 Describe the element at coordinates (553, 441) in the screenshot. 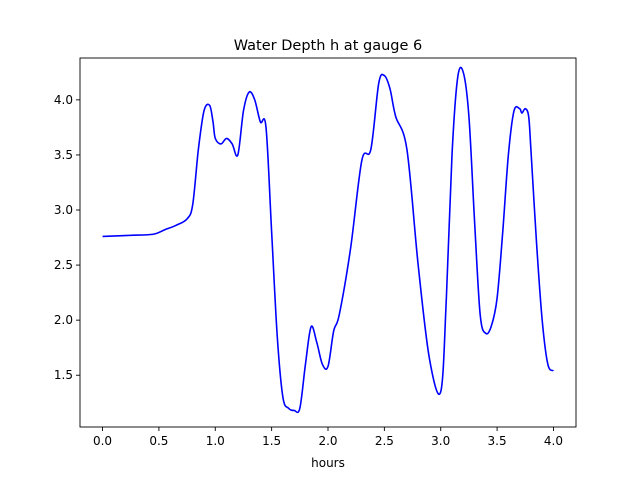

I see `x-tick-label: 4.0` at that location.